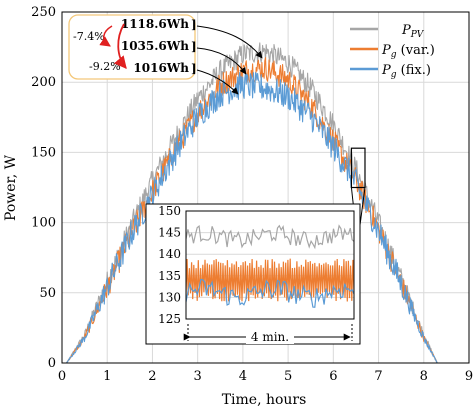 The image size is (474, 411). Describe the element at coordinates (89, 36) in the screenshot. I see `percent-label-var: -7.4%` at that location.